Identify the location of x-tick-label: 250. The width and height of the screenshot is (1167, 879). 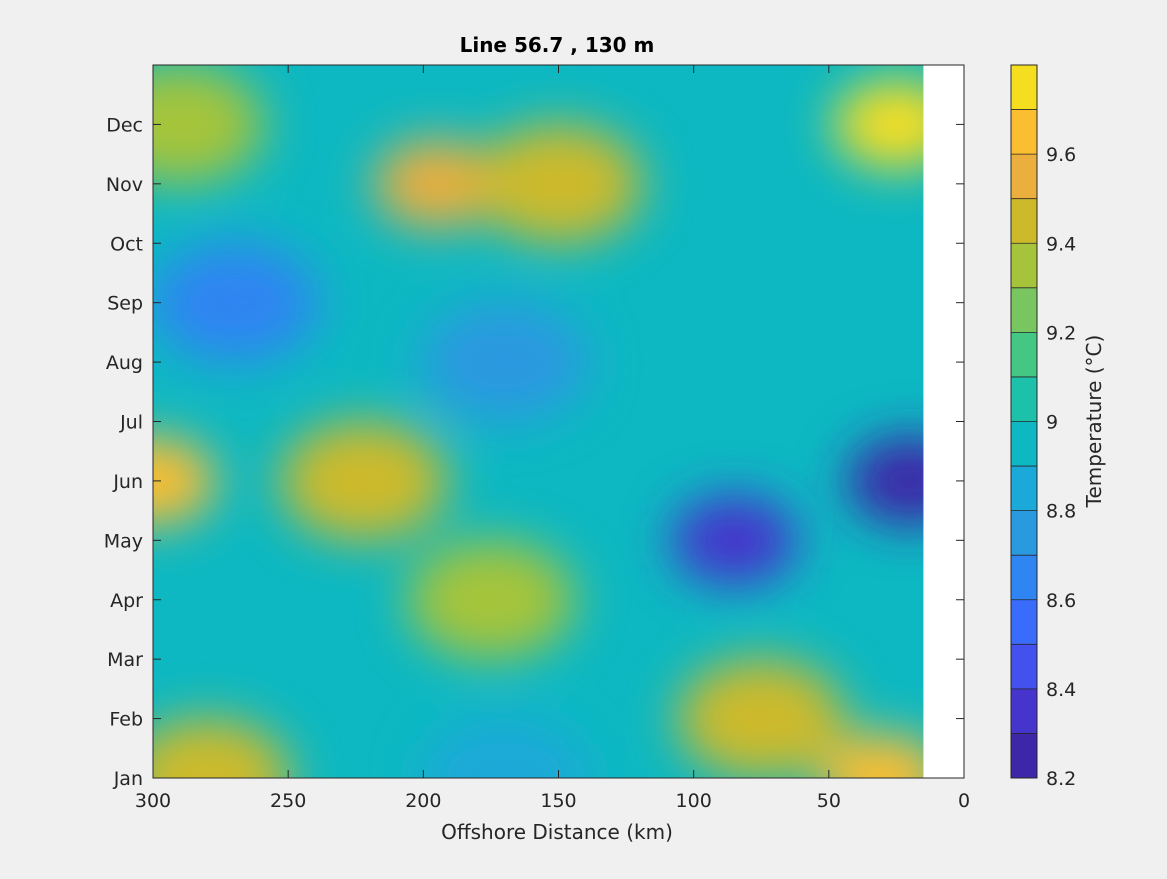
(288, 801).